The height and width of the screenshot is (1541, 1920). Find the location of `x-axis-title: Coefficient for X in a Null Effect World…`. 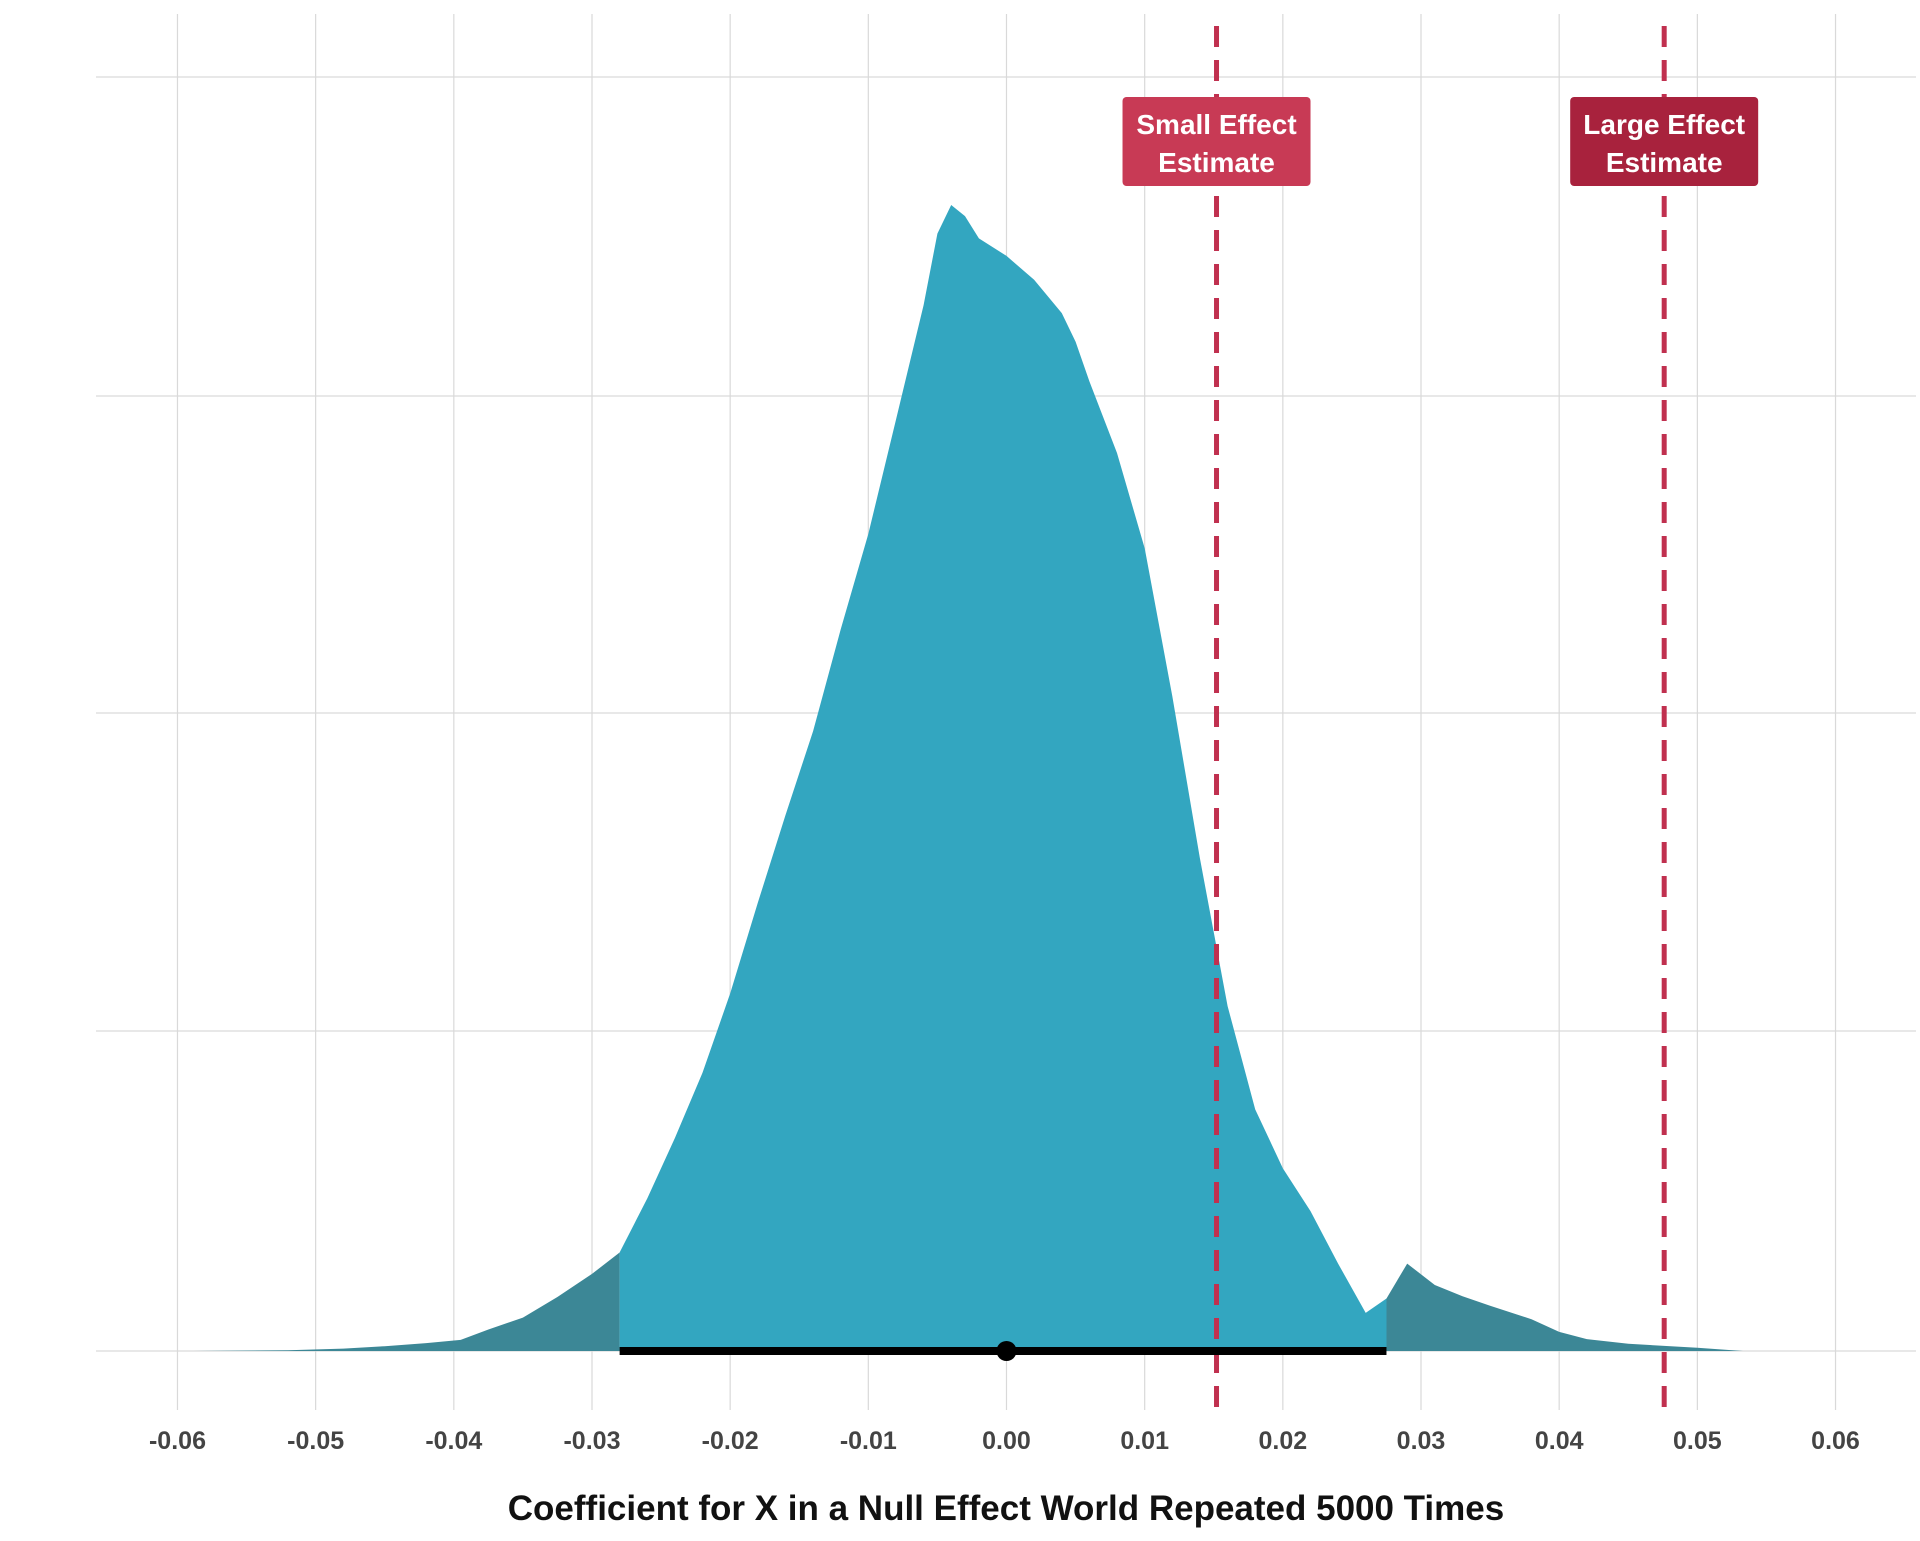

x-axis-title: Coefficient for X in a Null Effect World… is located at coordinates (1006, 1508).